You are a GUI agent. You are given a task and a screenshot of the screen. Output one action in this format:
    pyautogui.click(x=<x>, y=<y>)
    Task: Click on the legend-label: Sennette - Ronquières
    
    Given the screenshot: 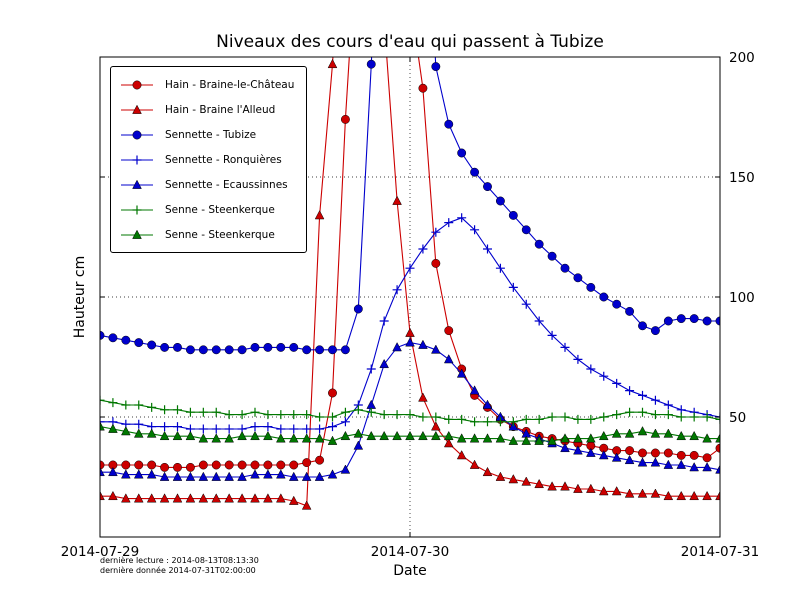 What is the action you would take?
    pyautogui.click(x=223, y=159)
    